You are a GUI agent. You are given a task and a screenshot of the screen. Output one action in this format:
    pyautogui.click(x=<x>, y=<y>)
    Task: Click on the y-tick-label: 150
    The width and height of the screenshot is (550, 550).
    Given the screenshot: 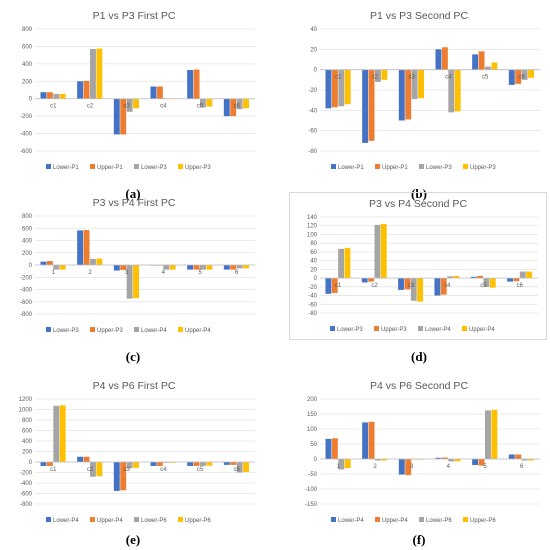 What is the action you would take?
    pyautogui.click(x=312, y=415)
    